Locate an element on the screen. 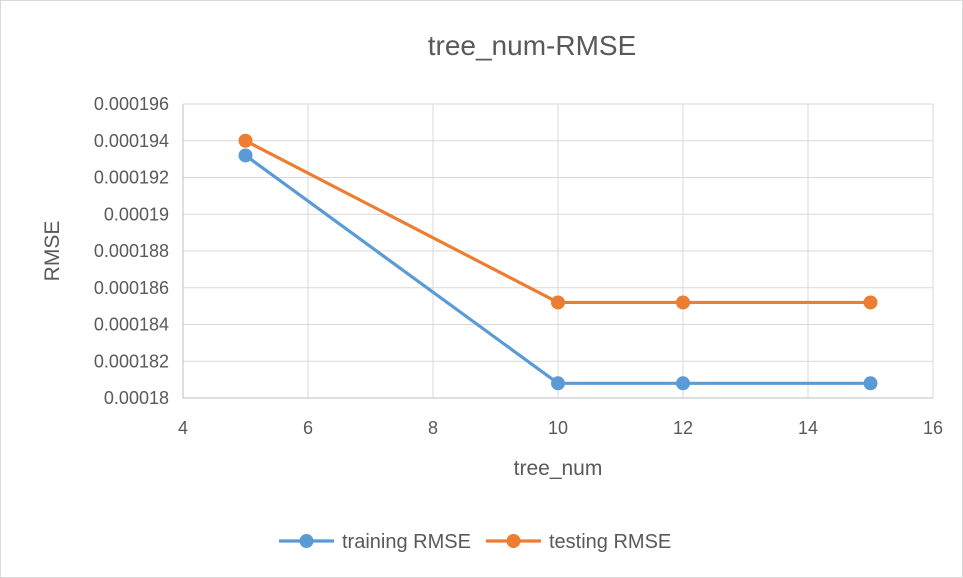  x-tick-label: 16 is located at coordinates (933, 428).